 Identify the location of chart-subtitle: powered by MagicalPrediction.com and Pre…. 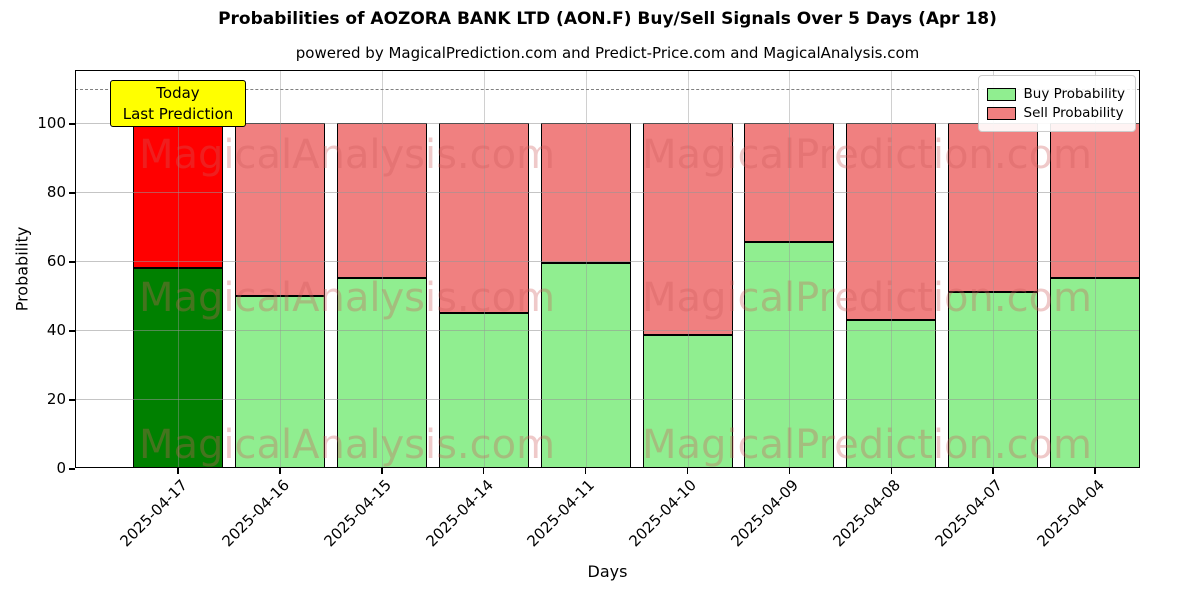
(607, 53).